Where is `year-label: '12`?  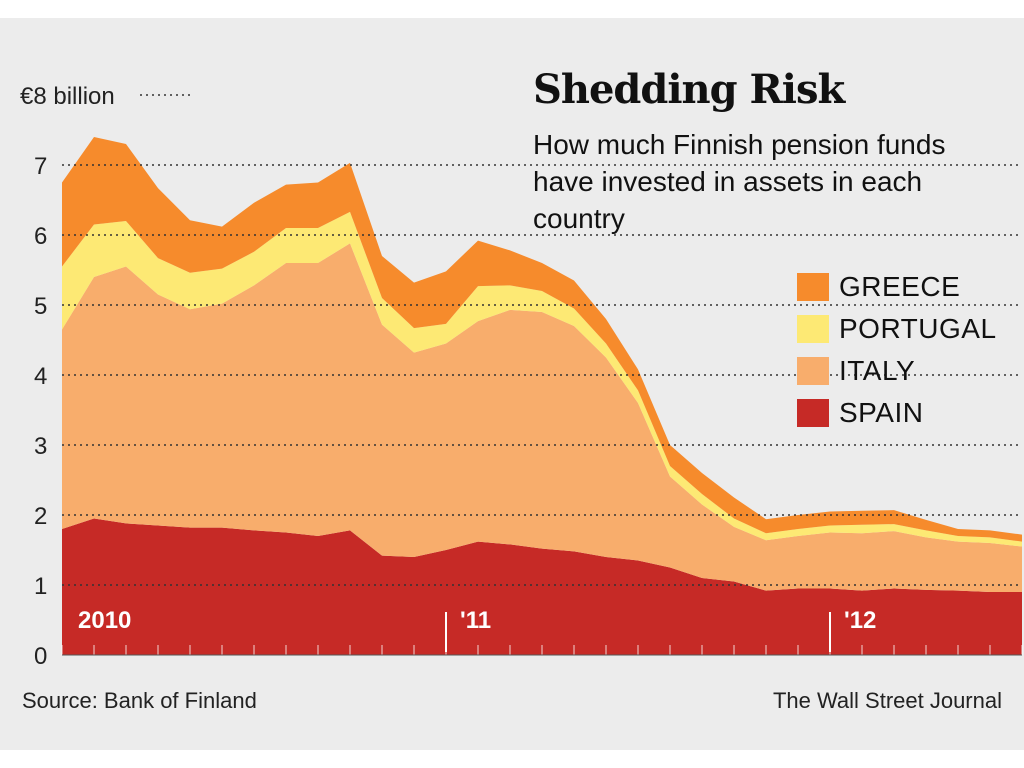
year-label: '12 is located at coordinates (860, 620).